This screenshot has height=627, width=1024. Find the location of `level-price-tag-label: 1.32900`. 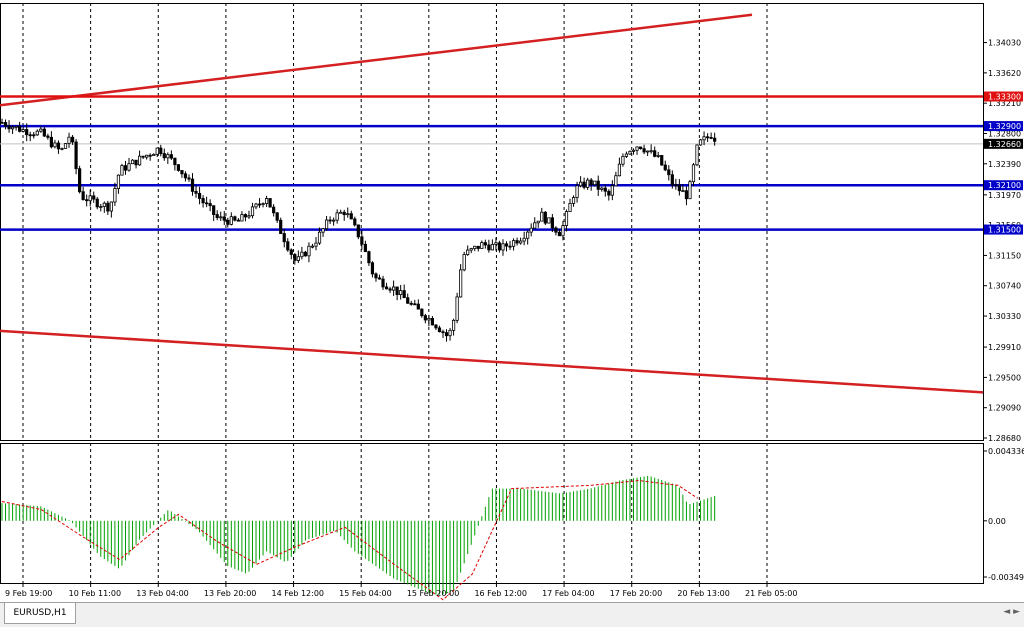

level-price-tag-label: 1.32900 is located at coordinates (1004, 126).